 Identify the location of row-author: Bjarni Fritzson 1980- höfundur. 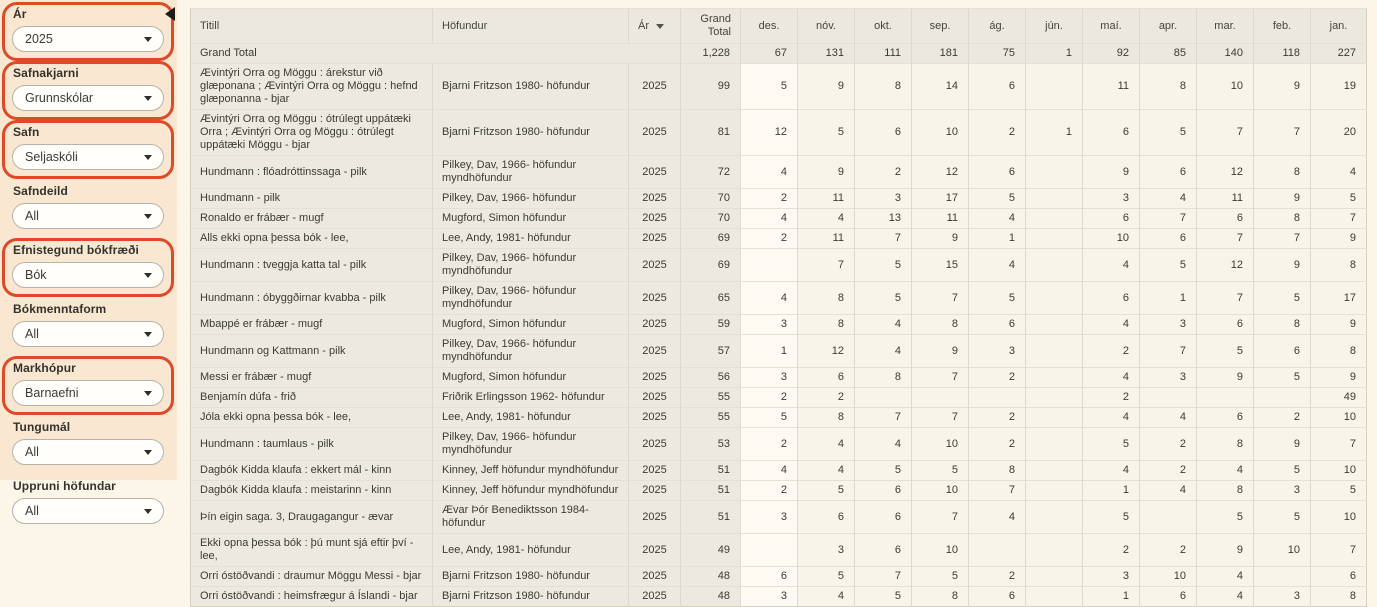
(530, 132).